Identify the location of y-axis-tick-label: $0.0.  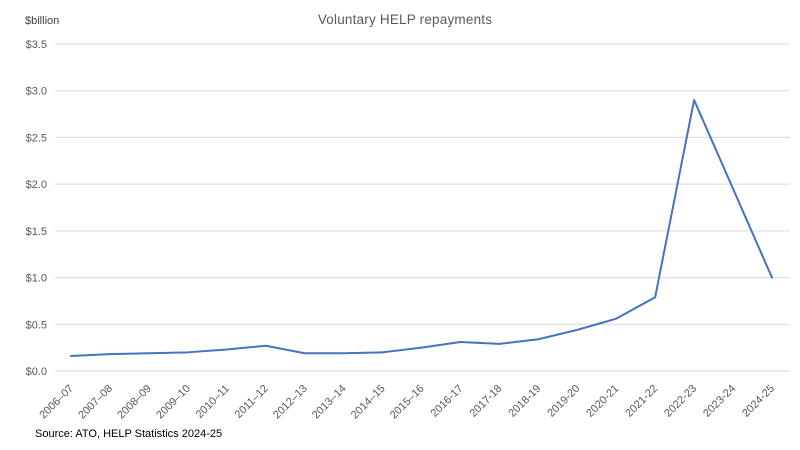
(36, 372).